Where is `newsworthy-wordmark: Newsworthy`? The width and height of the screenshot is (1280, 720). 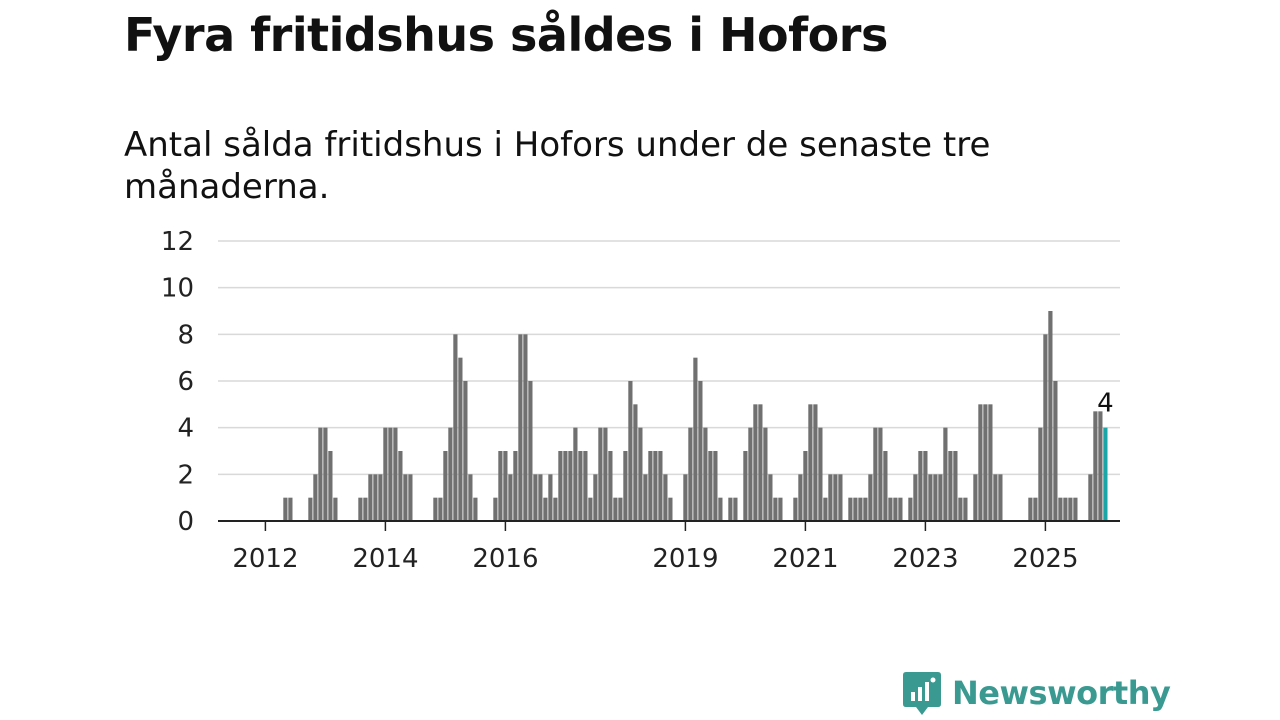
newsworthy-wordmark: Newsworthy is located at coordinates (1061, 693).